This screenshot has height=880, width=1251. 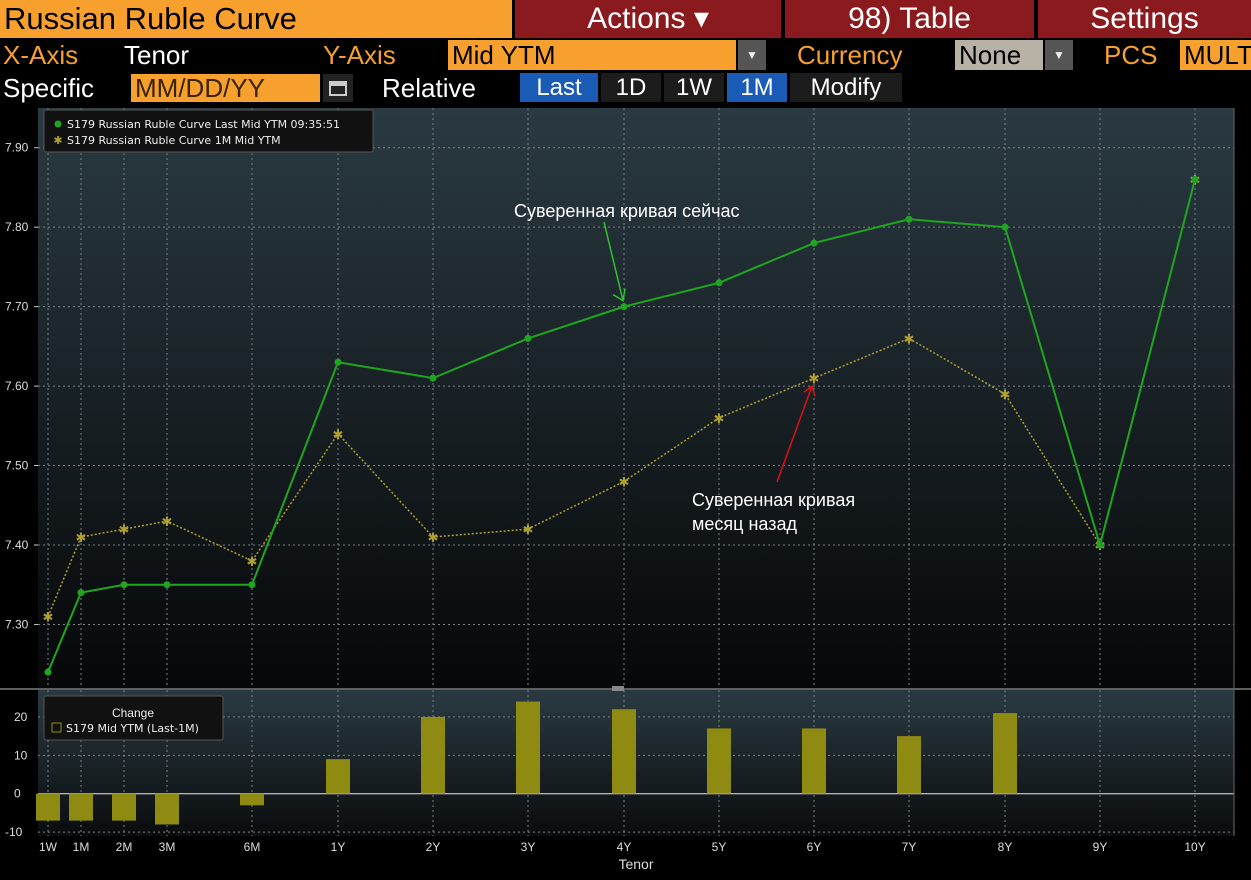 What do you see at coordinates (618, 688) in the screenshot?
I see `panel-splitter-handle` at bounding box center [618, 688].